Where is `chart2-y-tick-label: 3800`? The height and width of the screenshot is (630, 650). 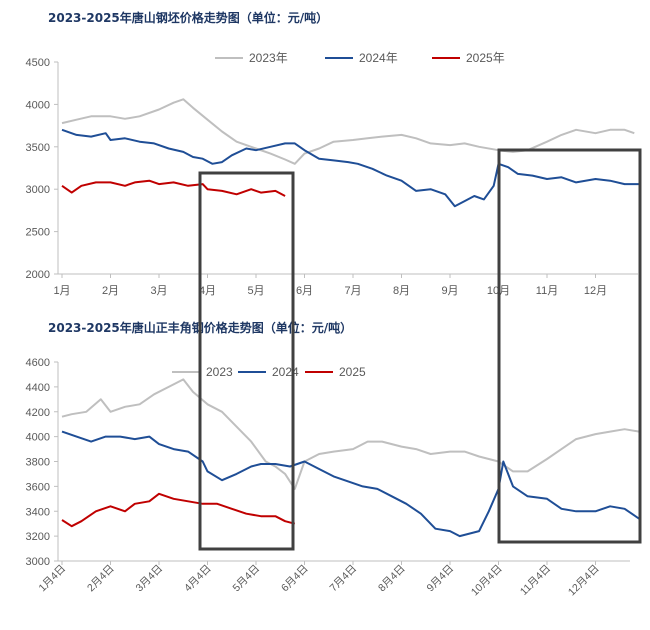
chart2-y-tick-label: 3800 is located at coordinates (38, 463).